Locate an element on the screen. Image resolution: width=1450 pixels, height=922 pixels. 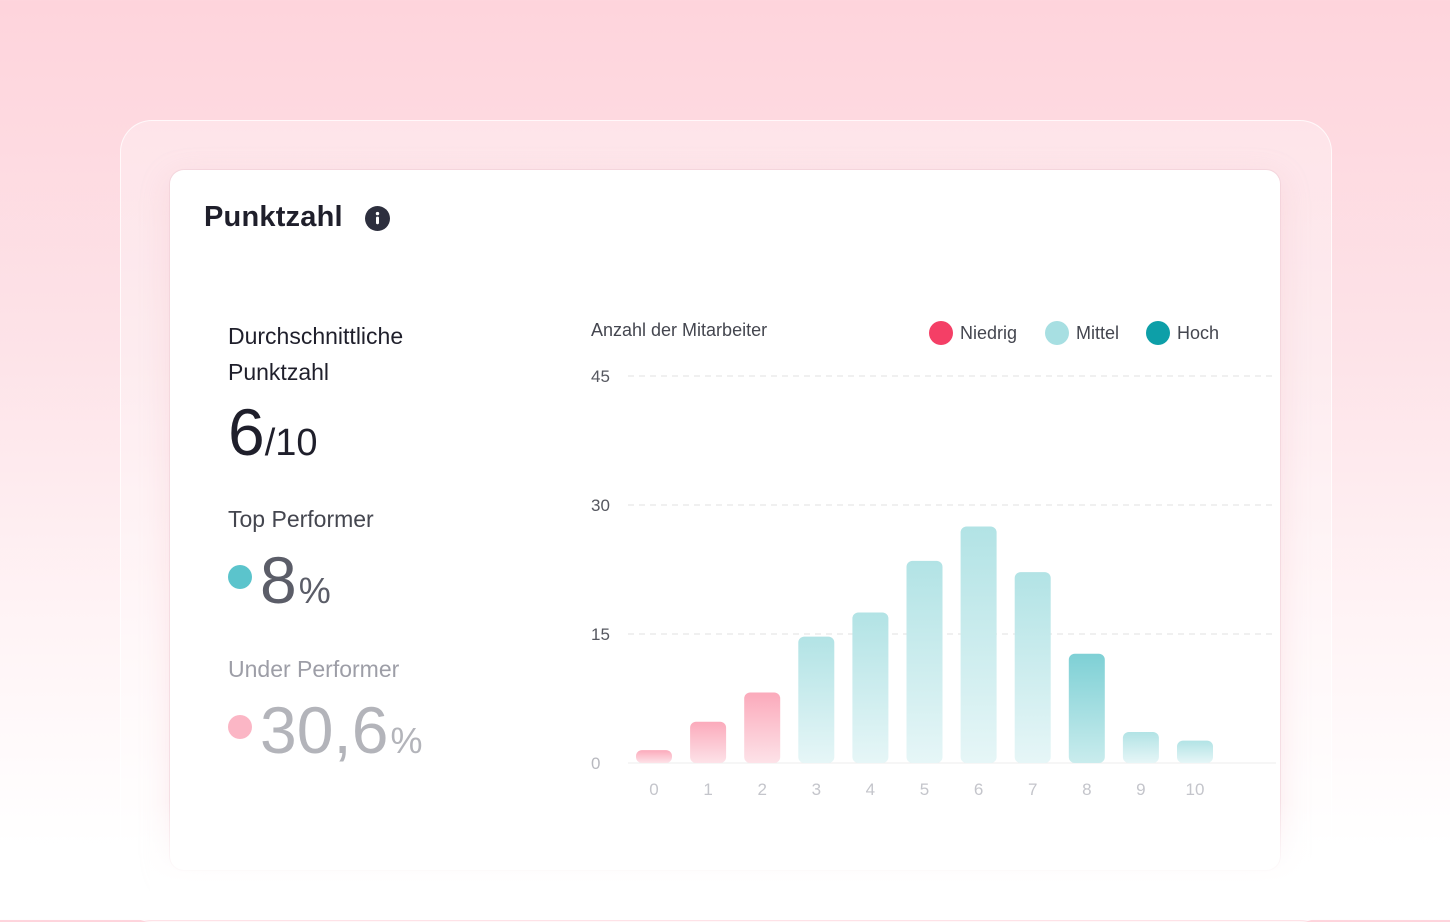
legend-item-mittel: Mittel is located at coordinates (1082, 333).